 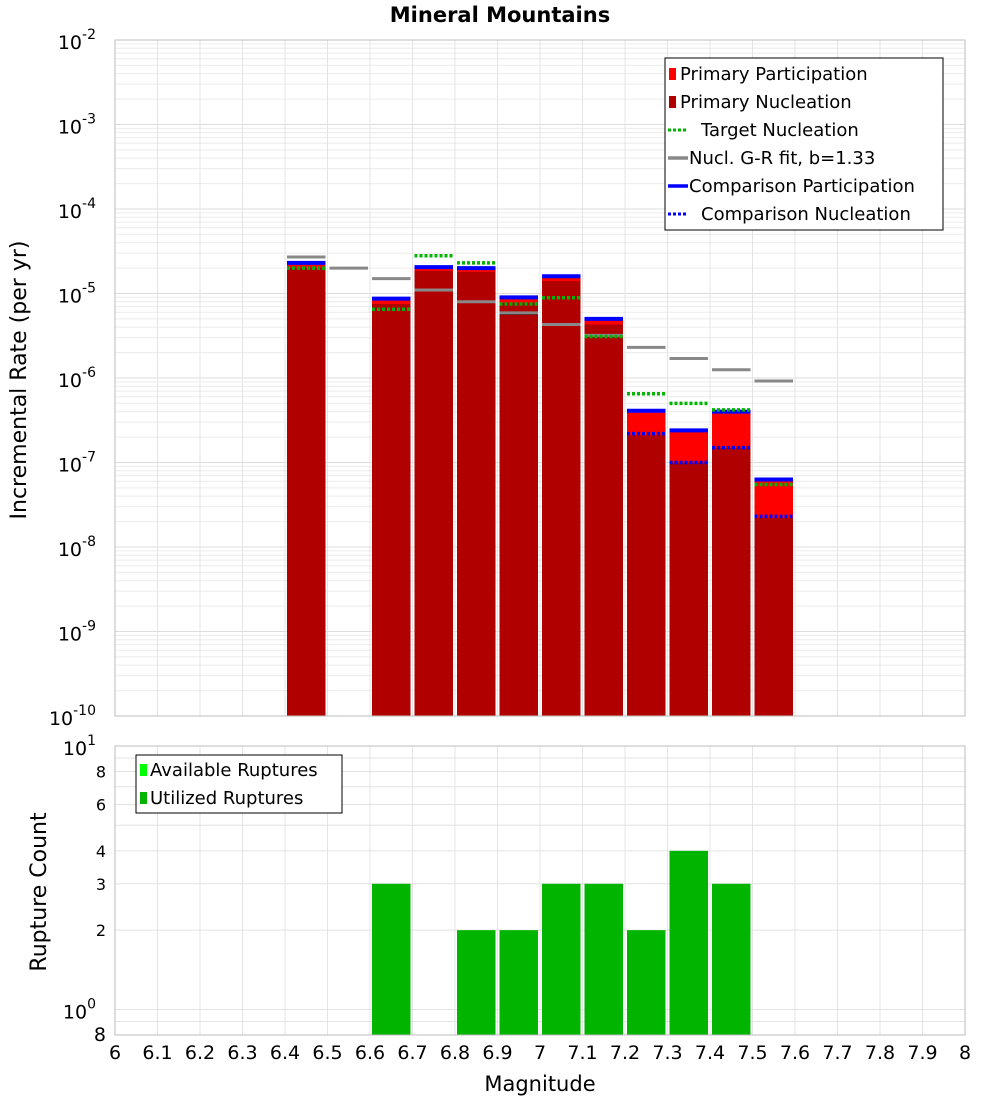 What do you see at coordinates (242, 1053) in the screenshot?
I see `x-tick-label: 6.3` at bounding box center [242, 1053].